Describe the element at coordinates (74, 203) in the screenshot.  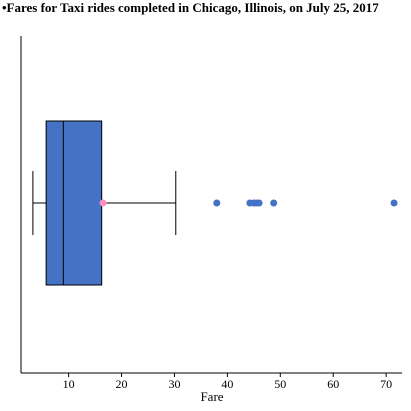
I see `iqr-box` at that location.